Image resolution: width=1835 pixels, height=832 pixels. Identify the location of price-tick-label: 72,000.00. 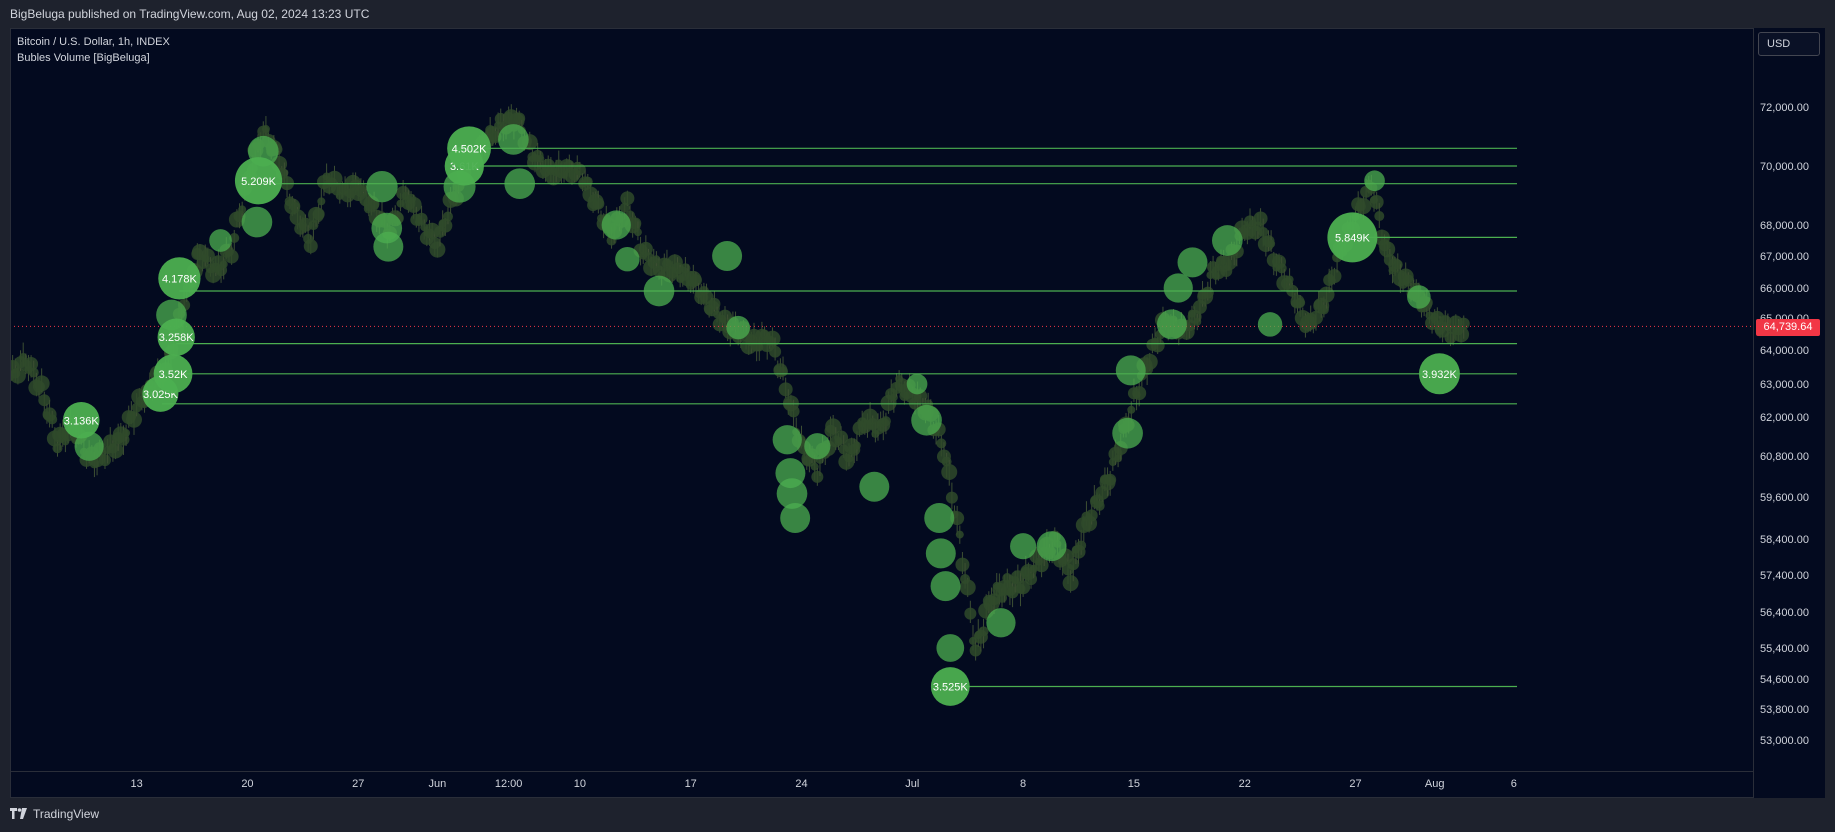
(1784, 108).